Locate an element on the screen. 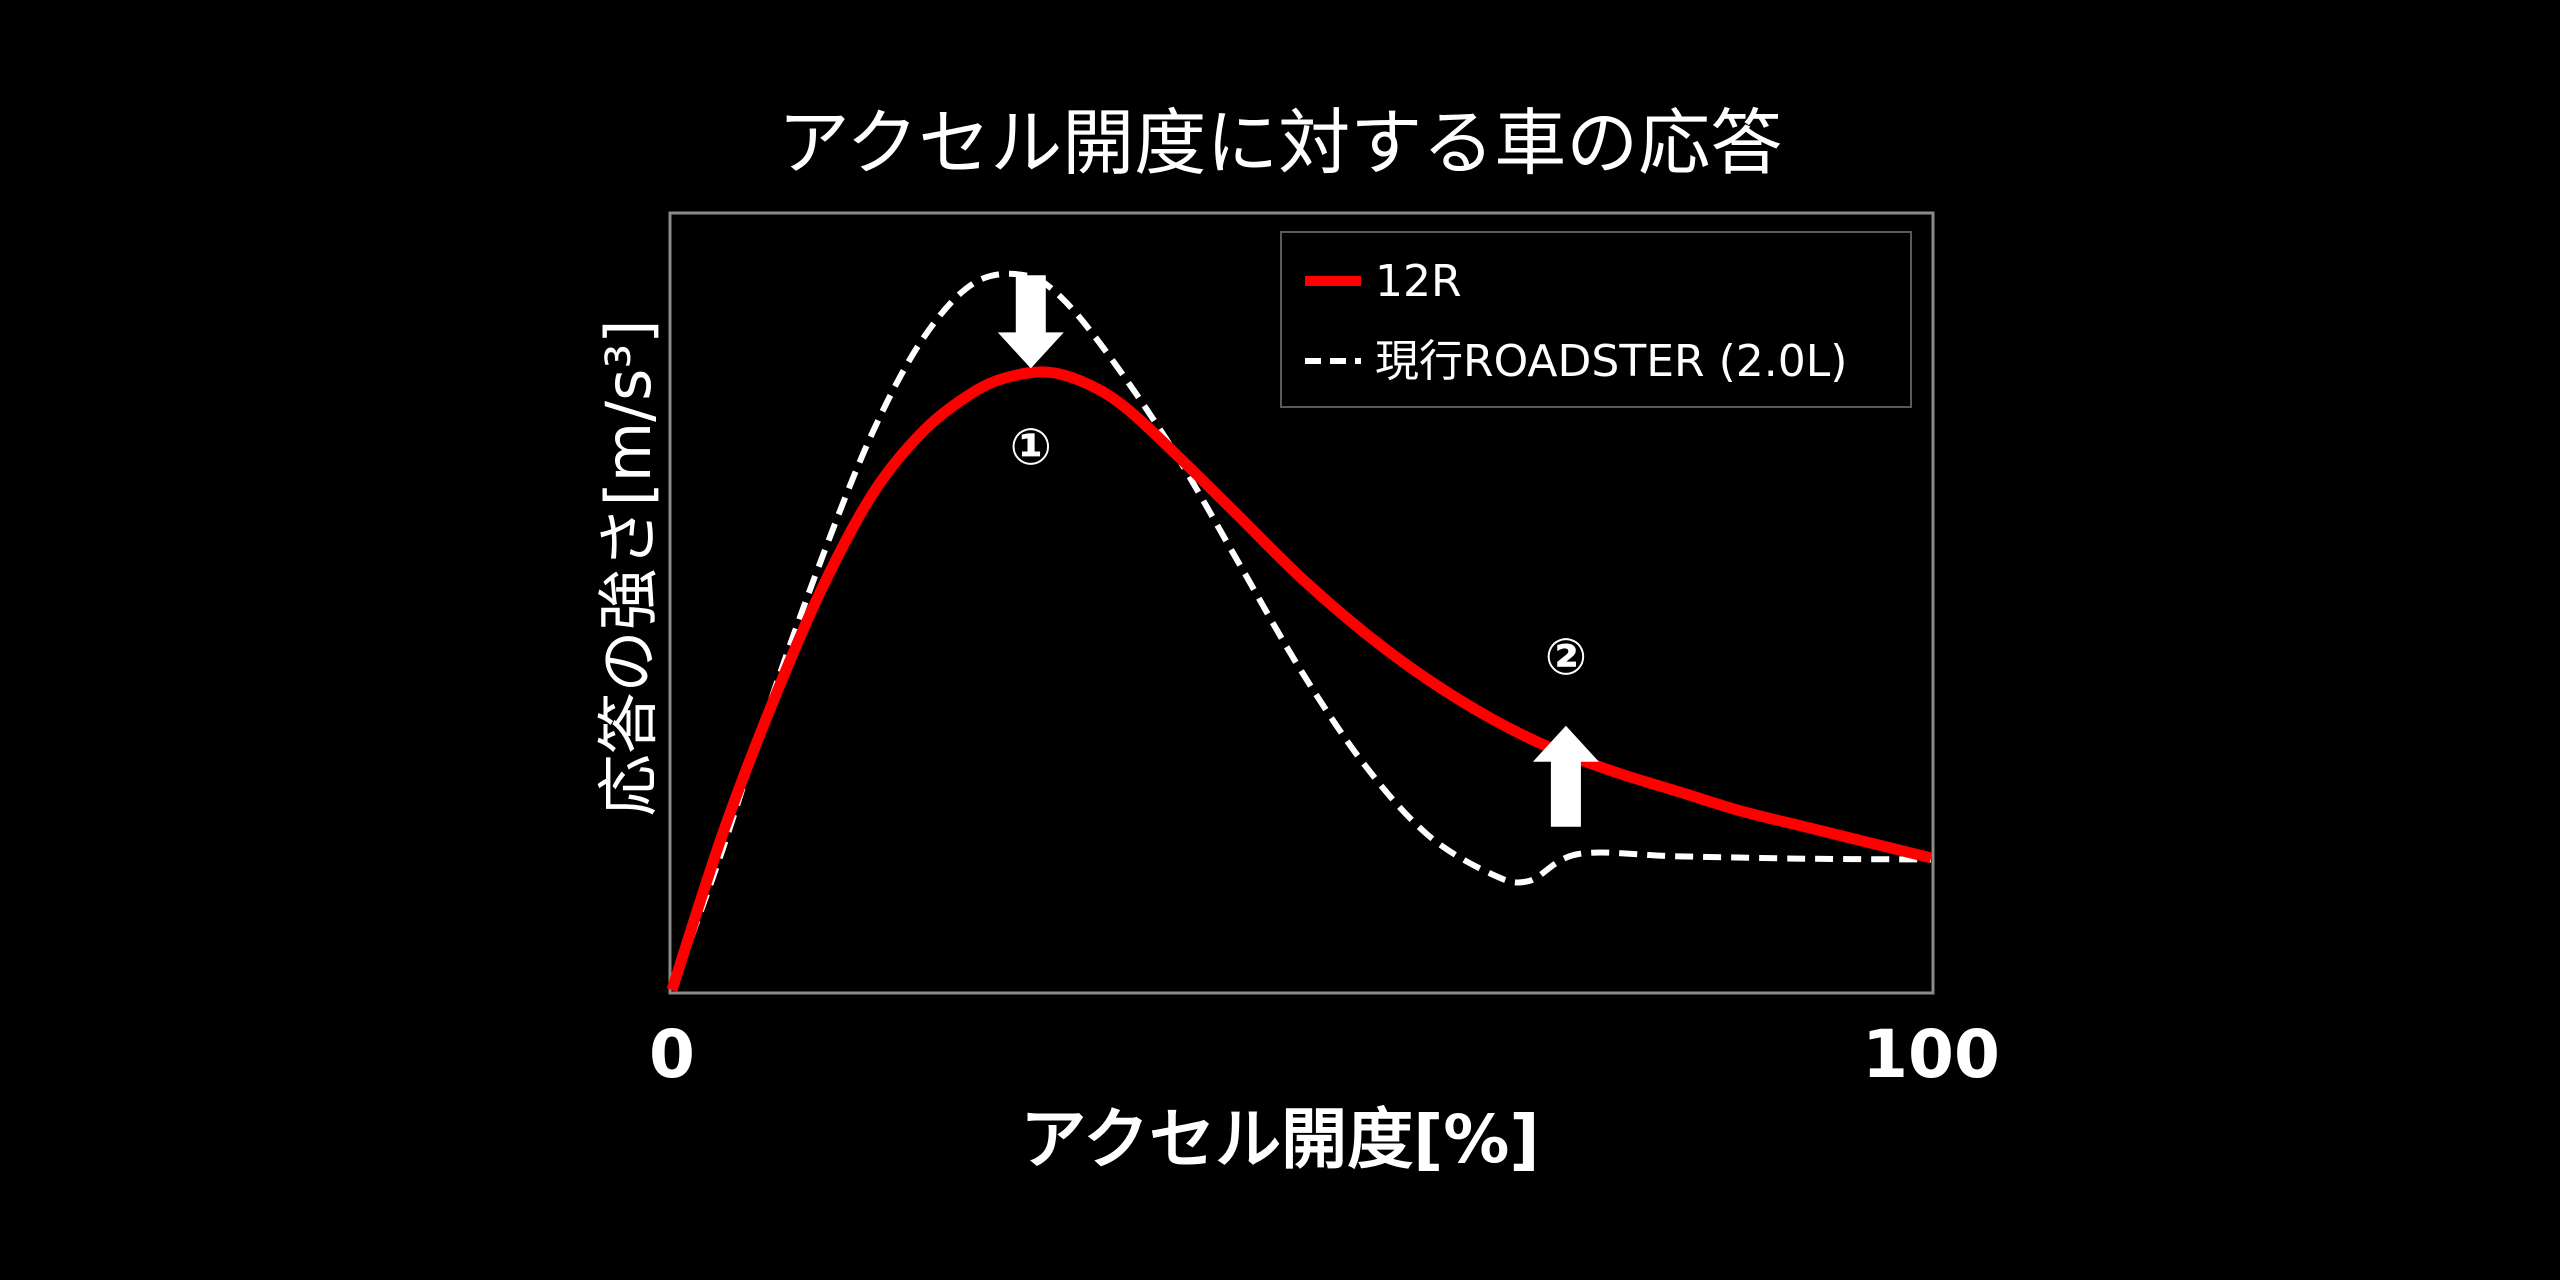 The width and height of the screenshot is (2560, 1280). x-axis-label: アクセル開度[%] is located at coordinates (1279, 1139).